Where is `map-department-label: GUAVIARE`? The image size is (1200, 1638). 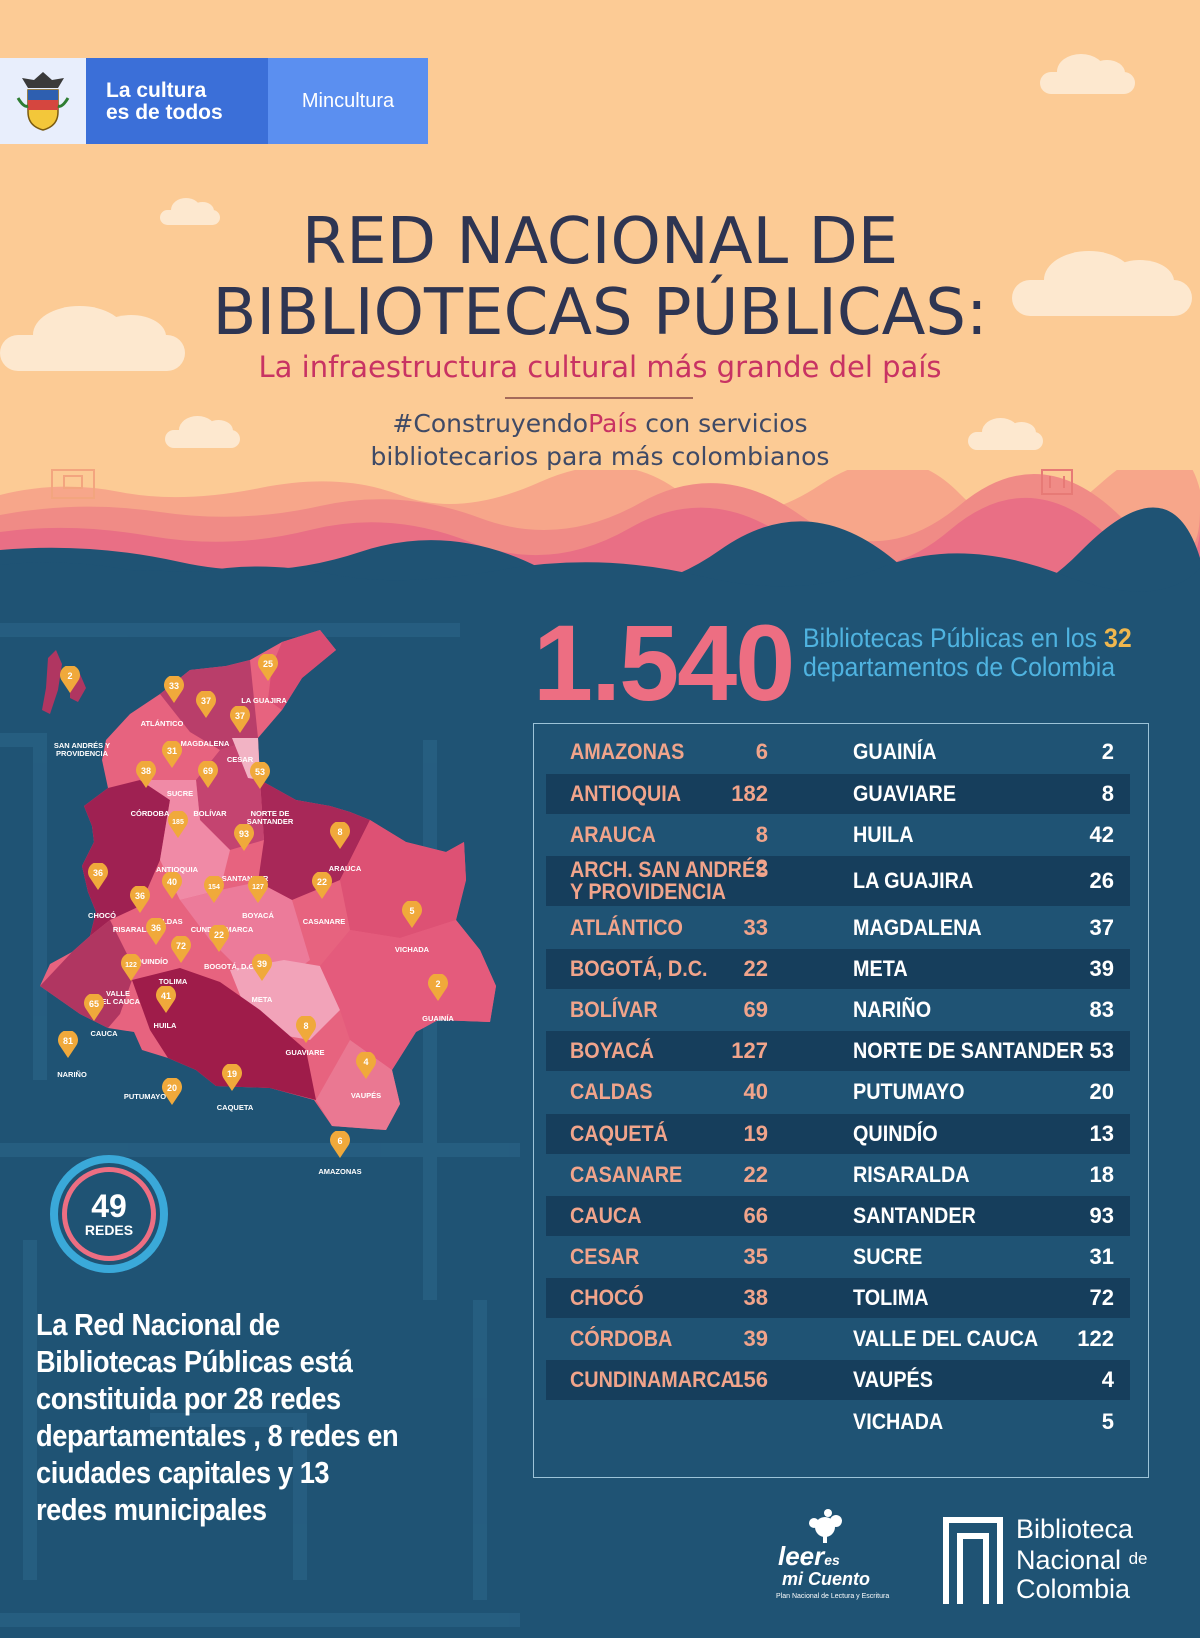 map-department-label: GUAVIARE is located at coordinates (305, 1053).